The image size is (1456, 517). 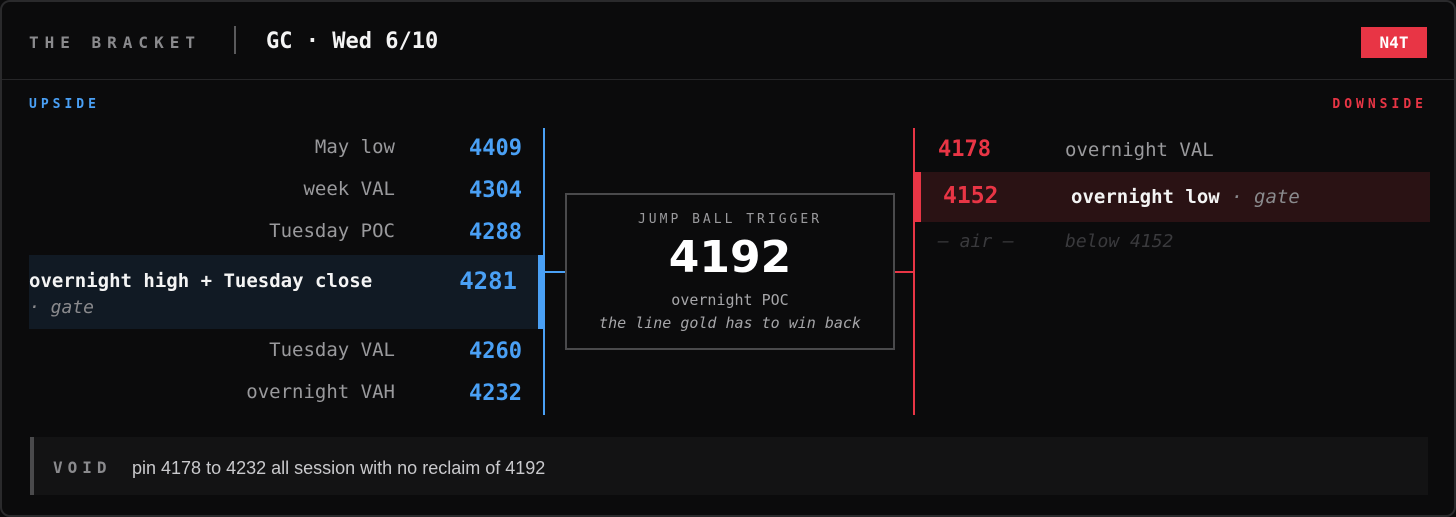 I want to click on symbol-date: GC · Wed 6/10, so click(x=352, y=41).